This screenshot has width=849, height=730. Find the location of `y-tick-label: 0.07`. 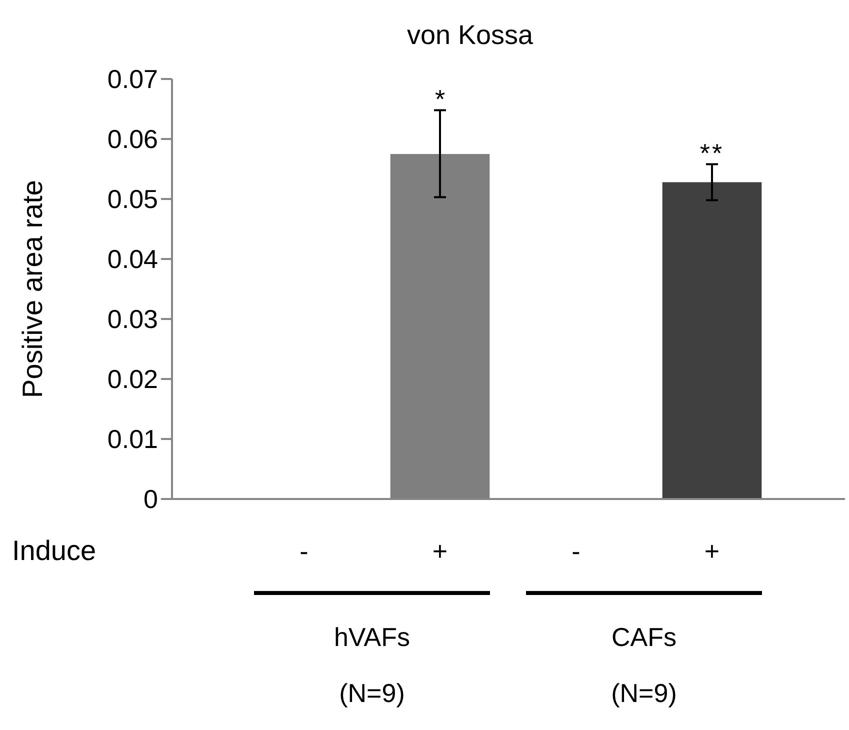

y-tick-label: 0.07 is located at coordinates (132, 79).